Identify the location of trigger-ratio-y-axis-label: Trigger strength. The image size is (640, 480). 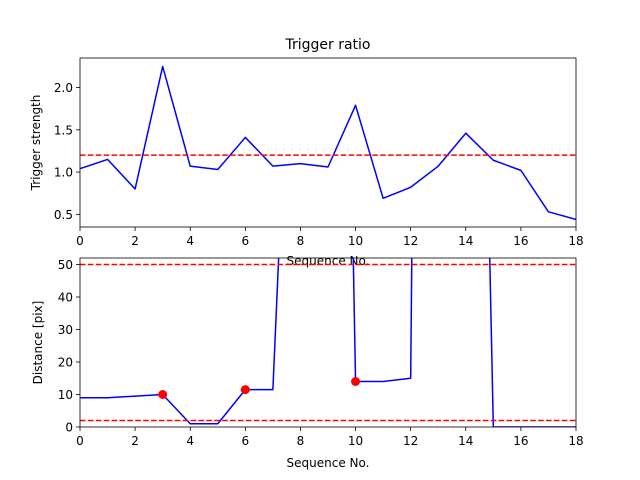
(36, 143).